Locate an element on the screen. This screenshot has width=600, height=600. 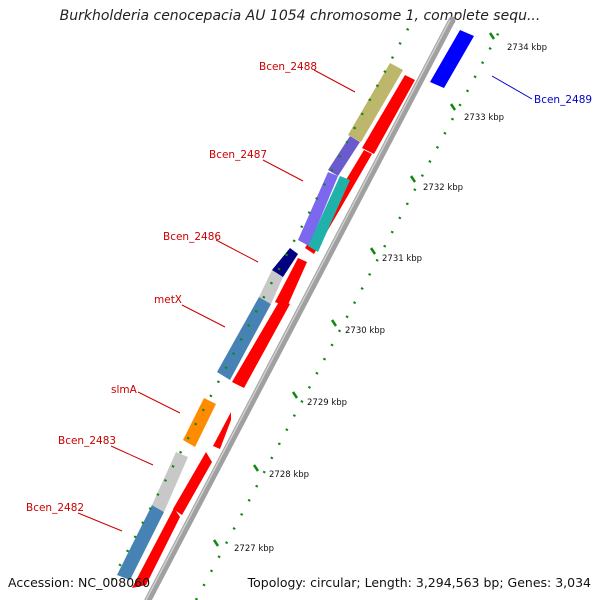
tick-label: 2732 kbp is located at coordinates (443, 188).